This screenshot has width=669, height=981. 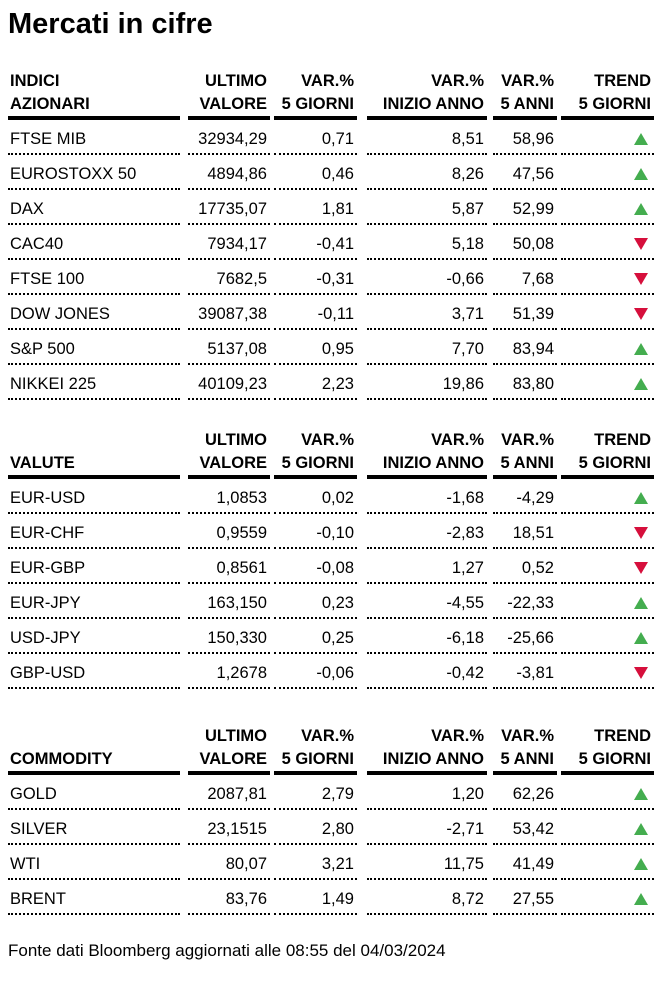 What do you see at coordinates (225, 207) in the screenshot?
I see `ultimo-valore-cell: 17735,07` at bounding box center [225, 207].